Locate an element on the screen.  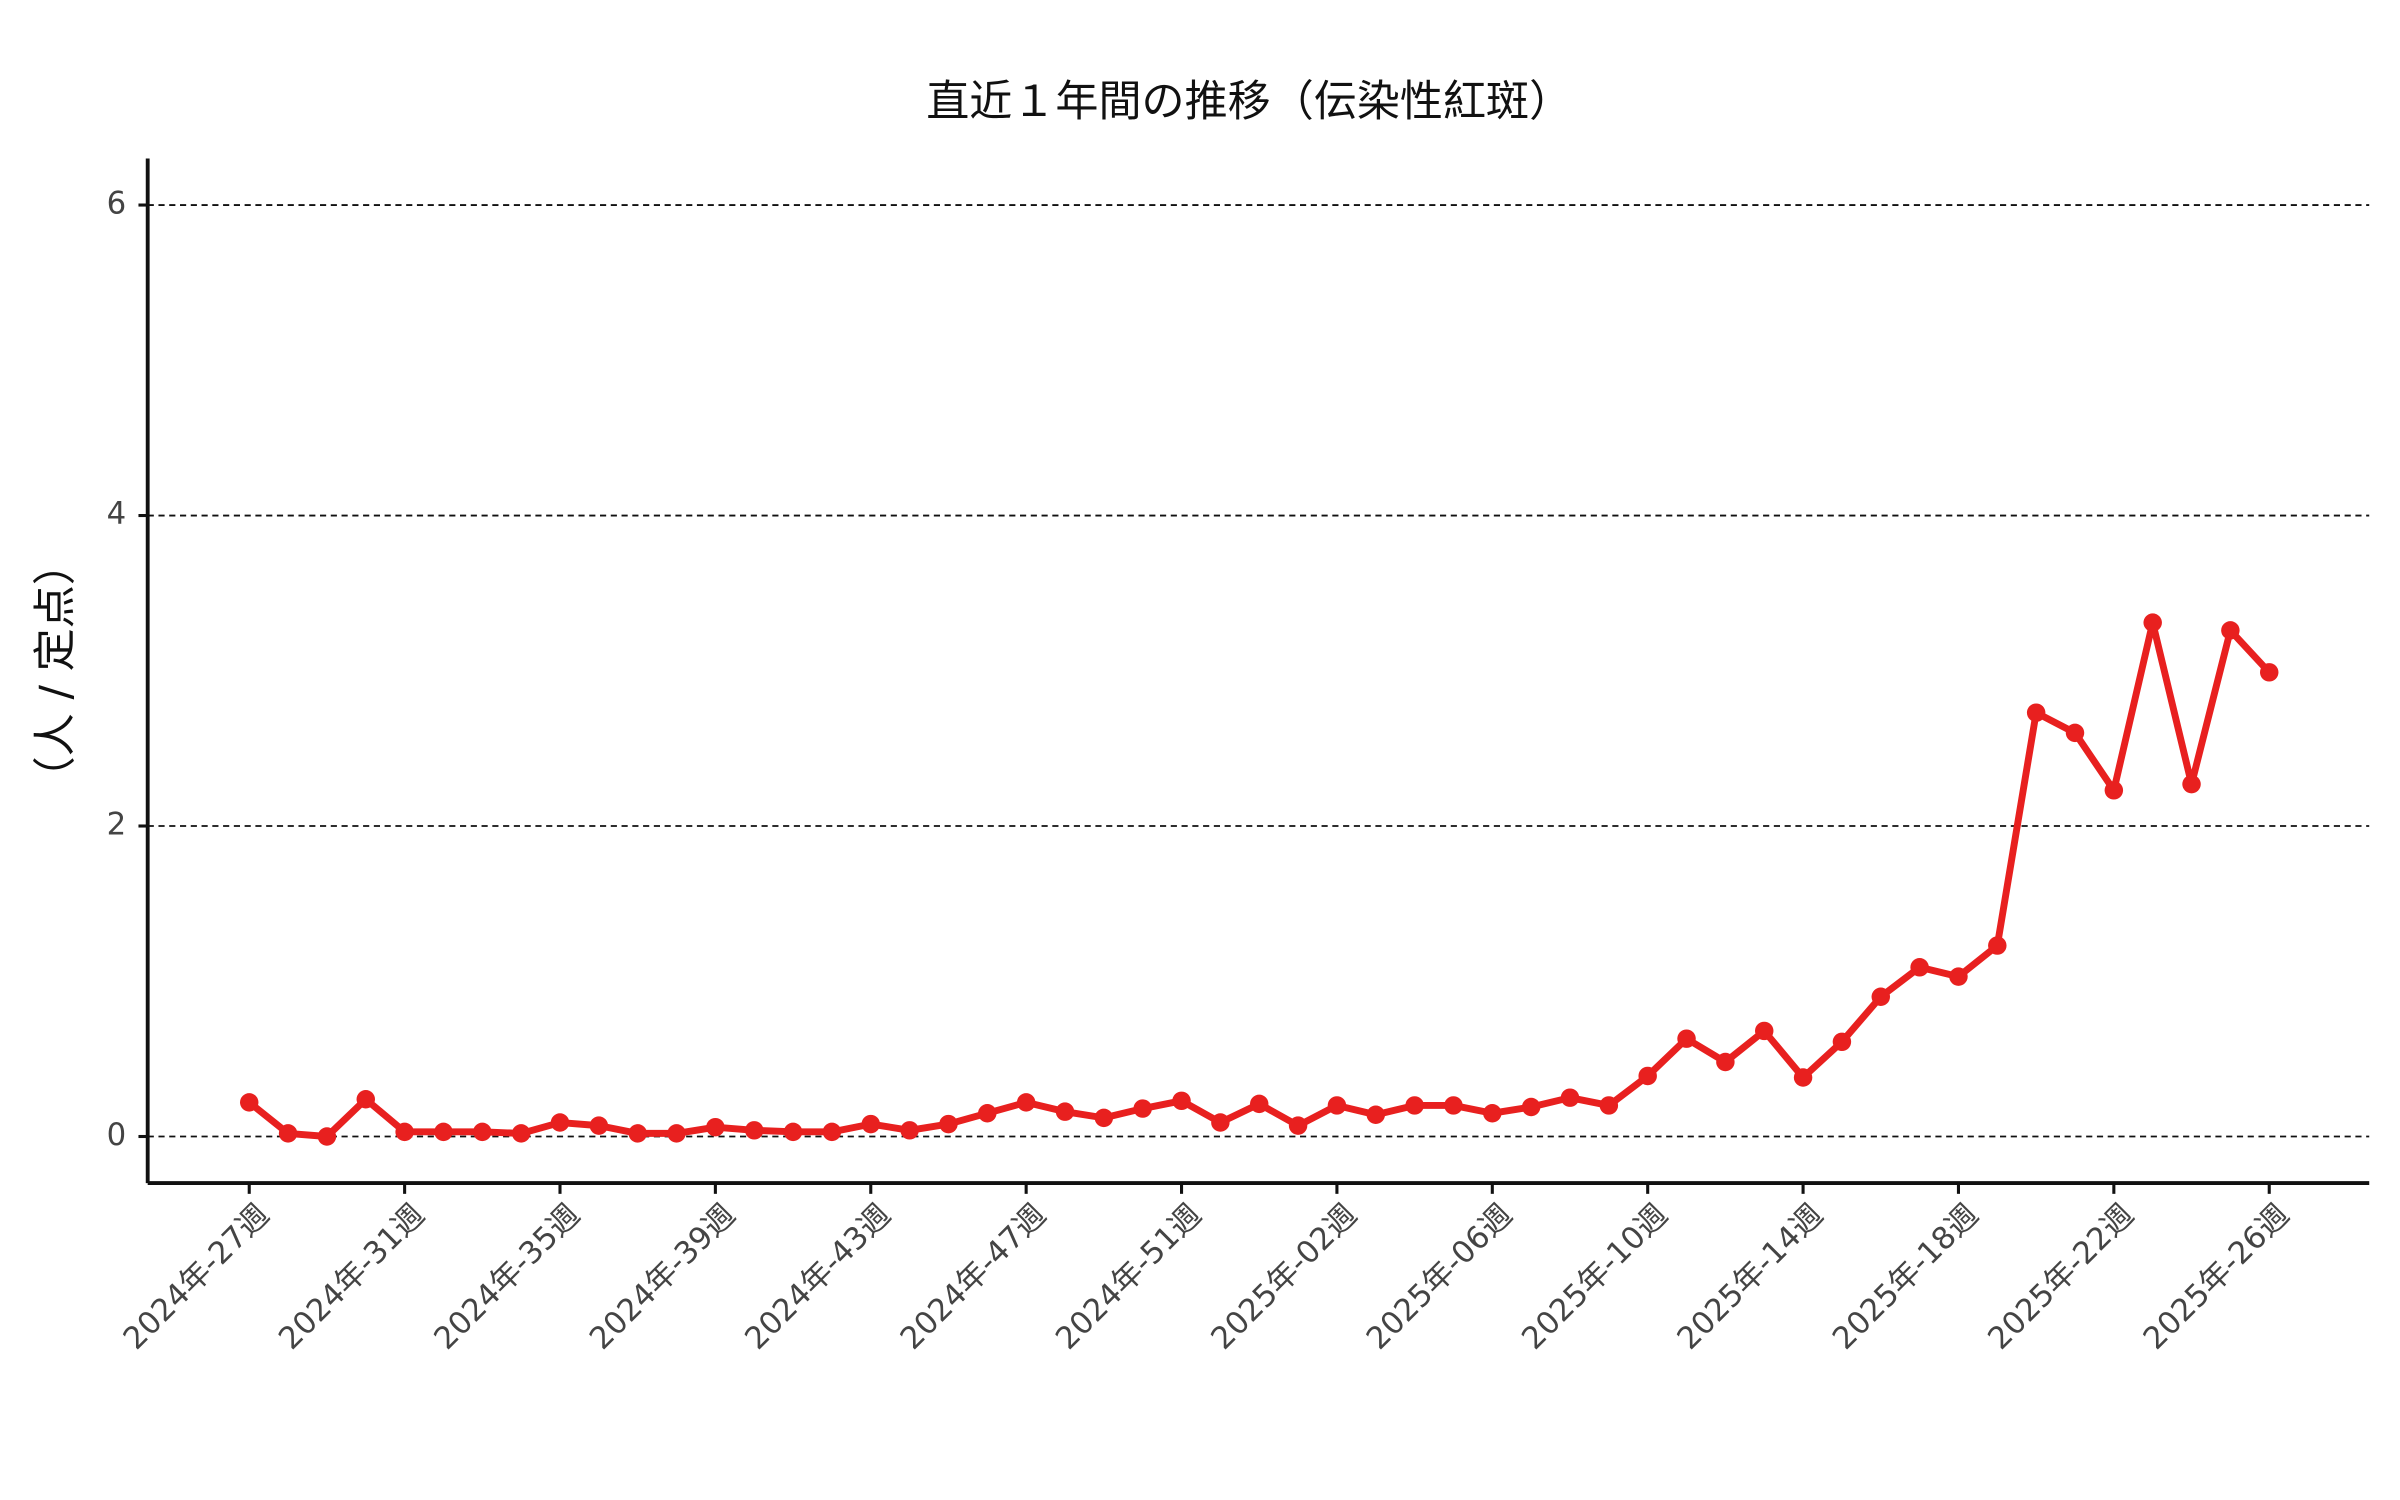
x-tick-label: 2025年-14週 is located at coordinates (1750, 1277).